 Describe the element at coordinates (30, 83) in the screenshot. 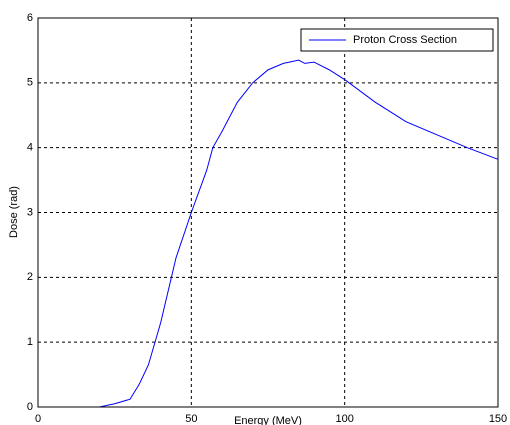

I see `y-tick-label: 5` at that location.